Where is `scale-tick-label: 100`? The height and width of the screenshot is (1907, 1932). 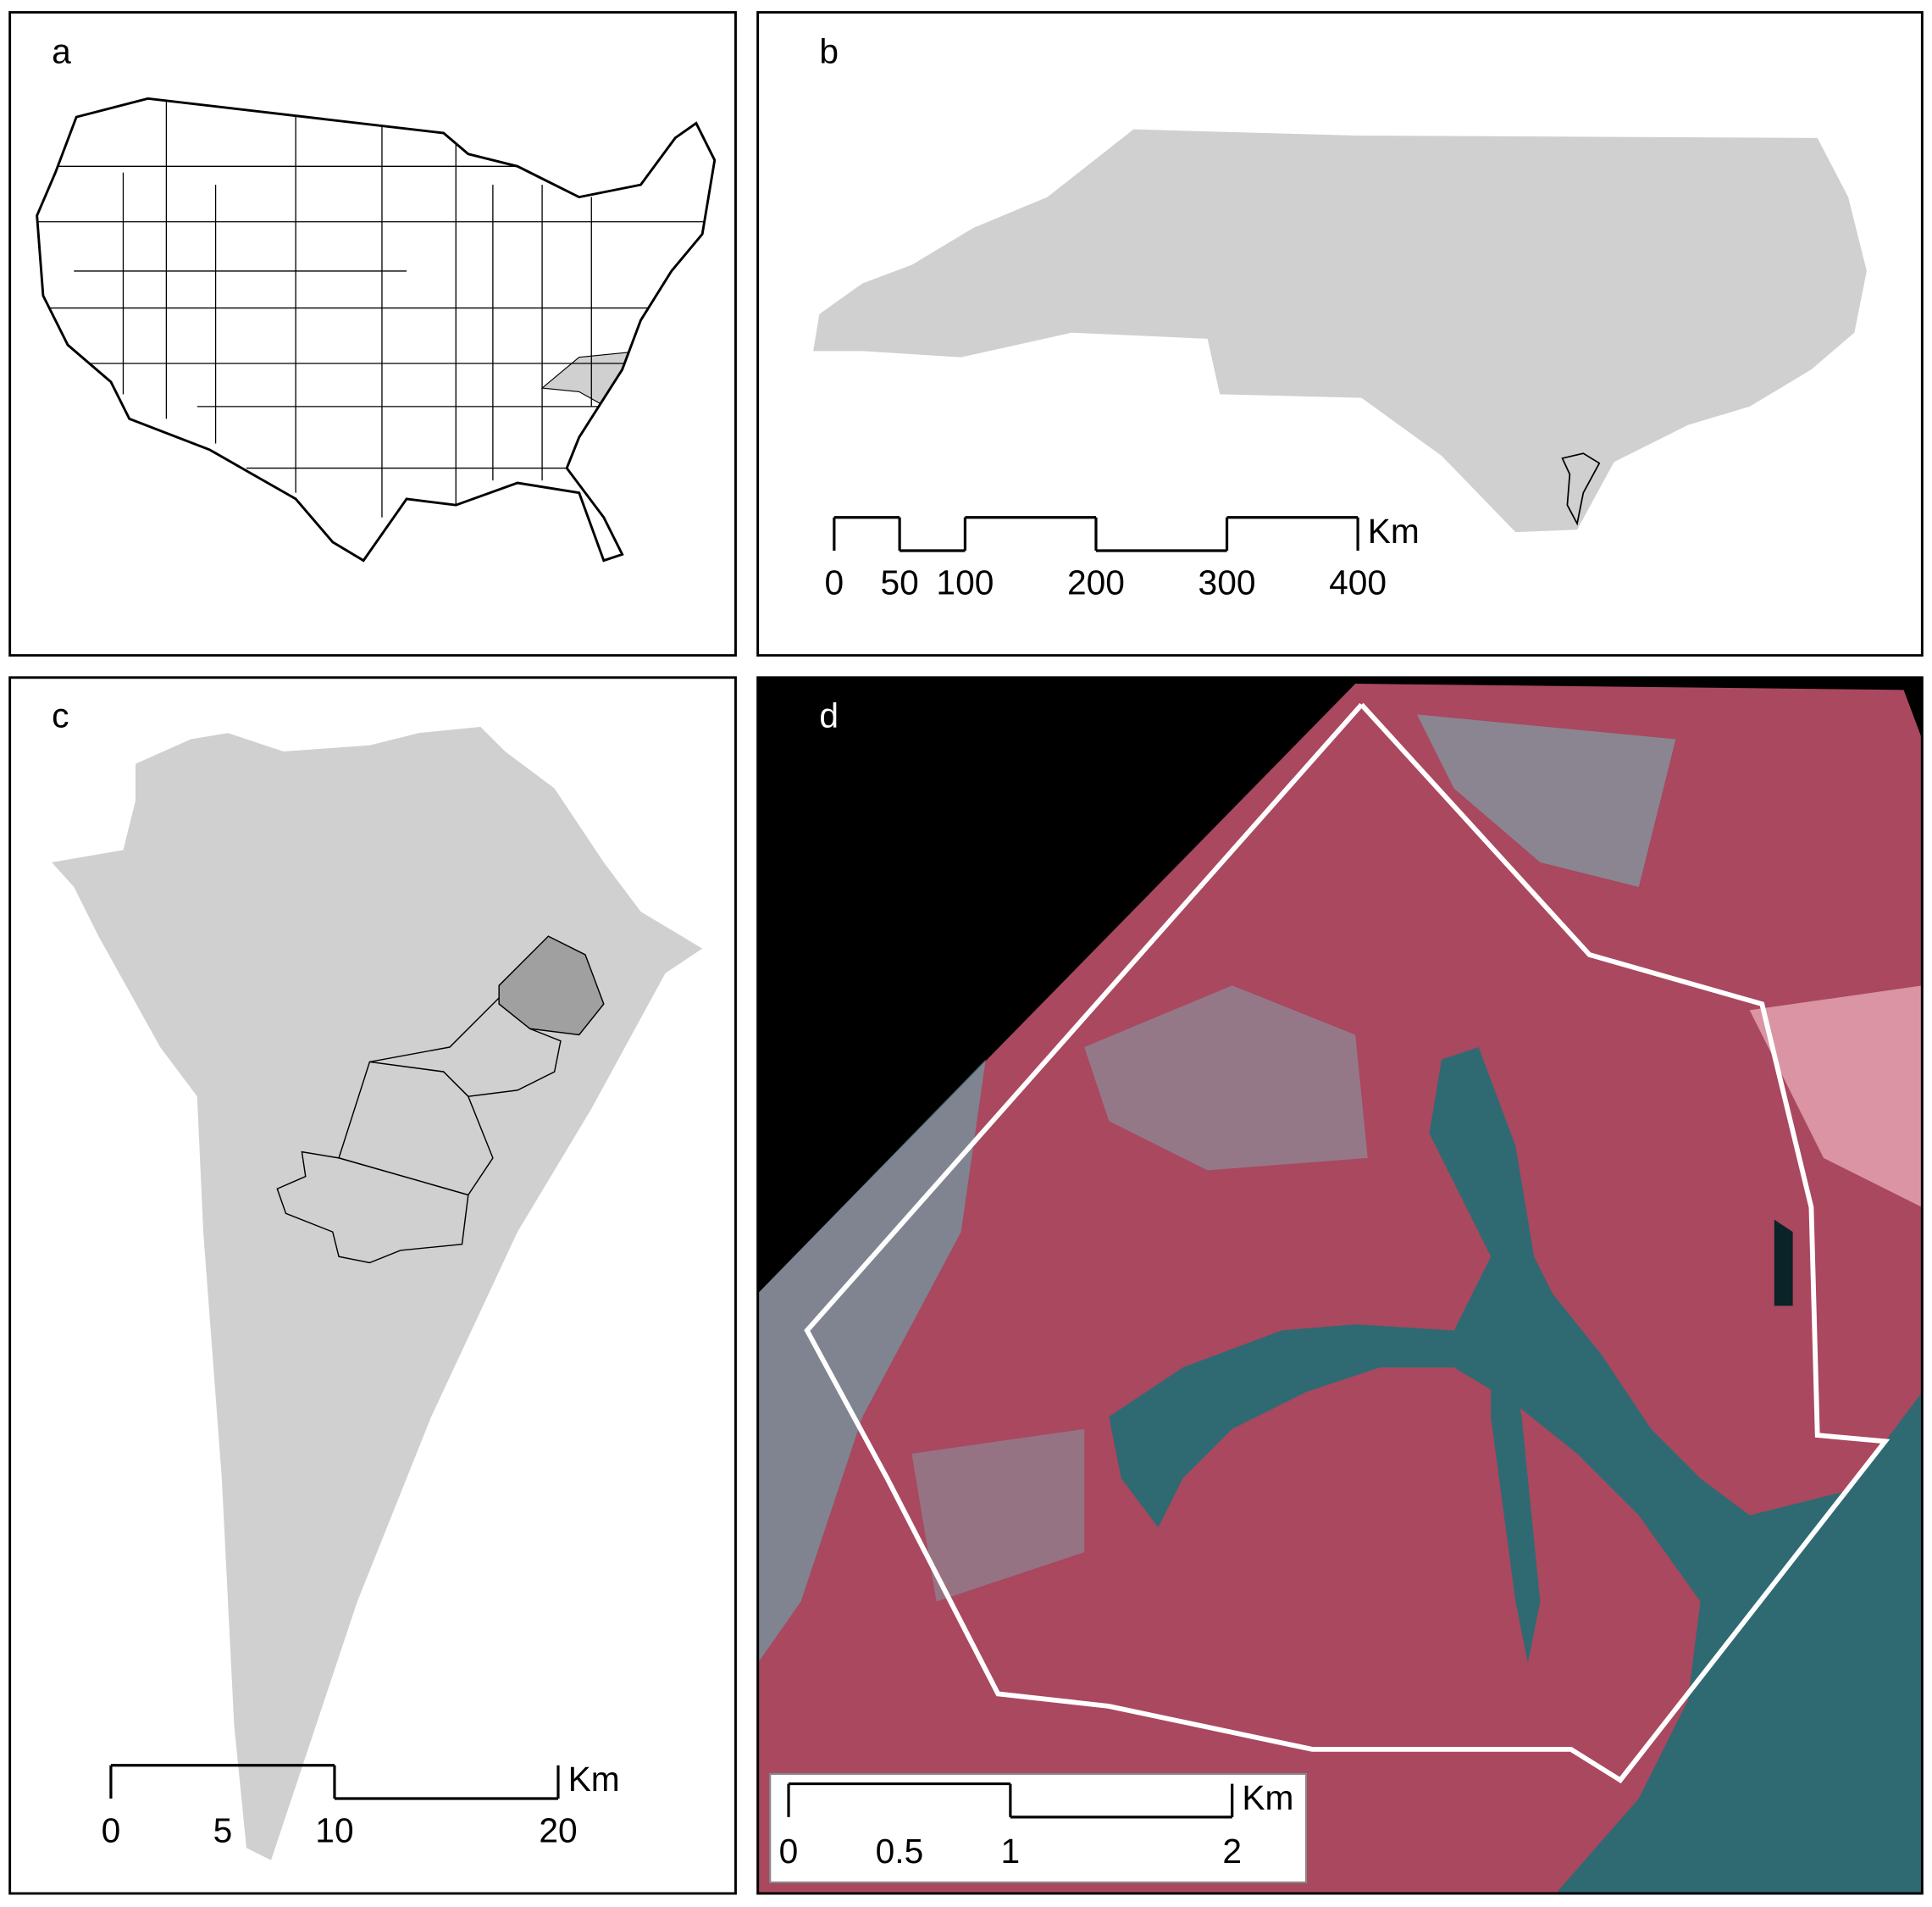
scale-tick-label: 100 is located at coordinates (965, 582).